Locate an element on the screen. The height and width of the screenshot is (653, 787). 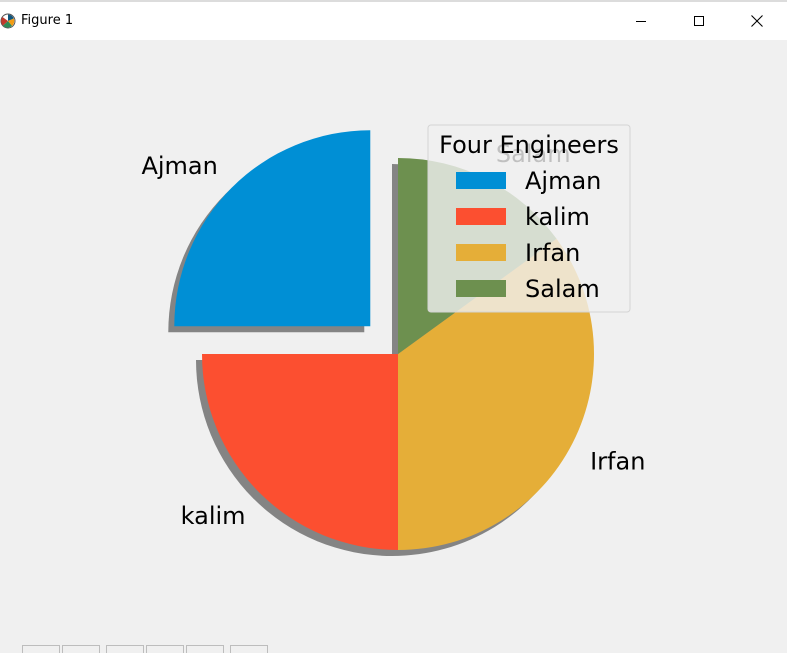
maximize-button is located at coordinates (699, 21).